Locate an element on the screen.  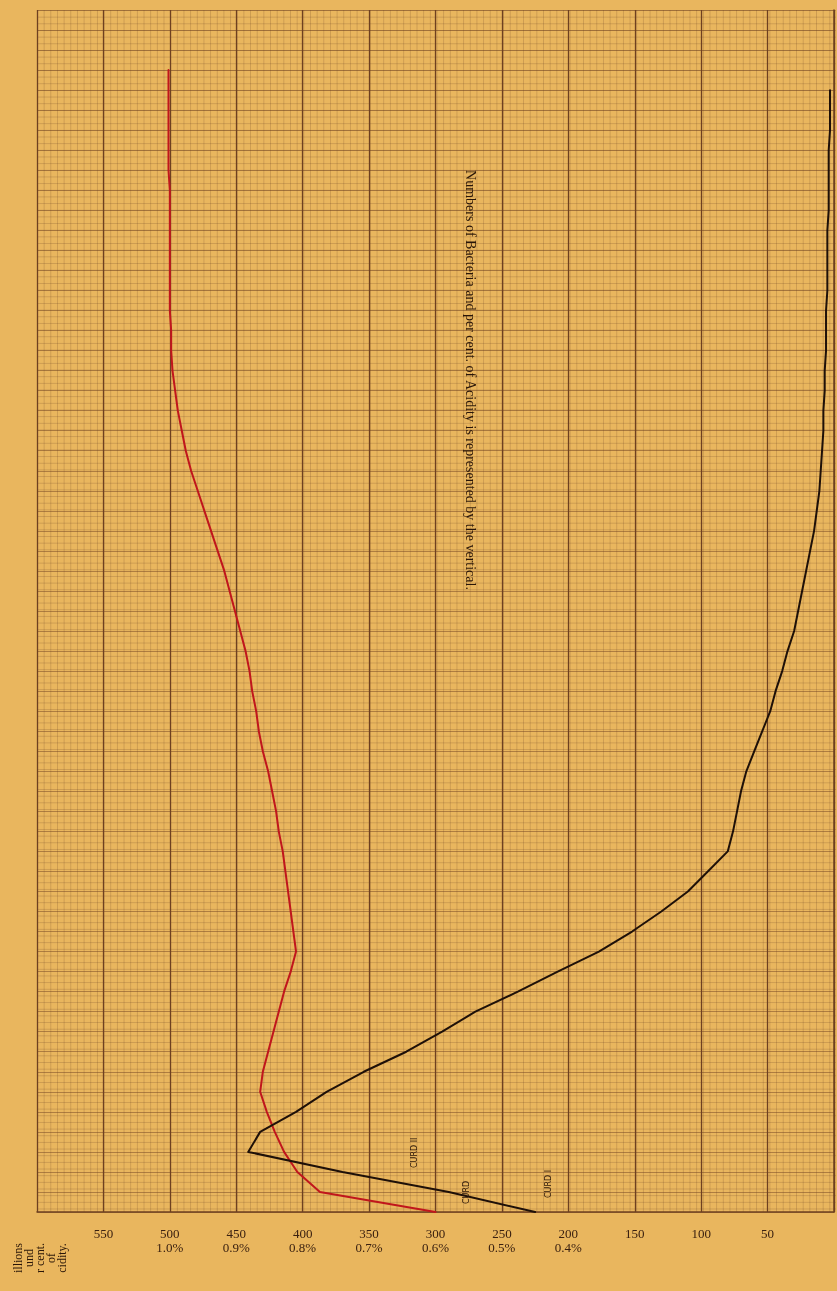
annotation: CURD is located at coordinates (466, 1192).